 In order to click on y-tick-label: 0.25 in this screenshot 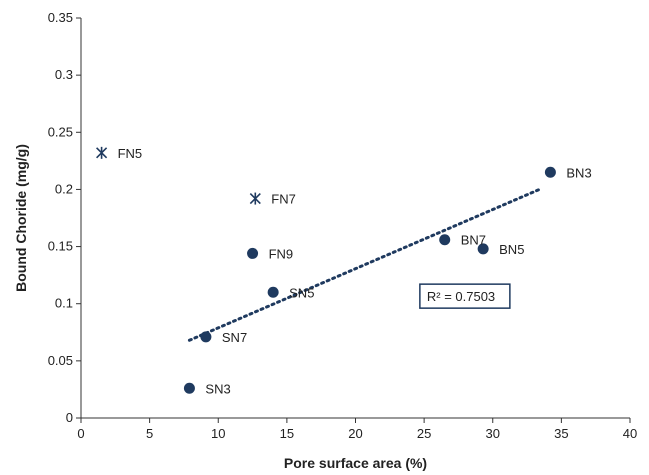, I will do `click(60, 131)`.